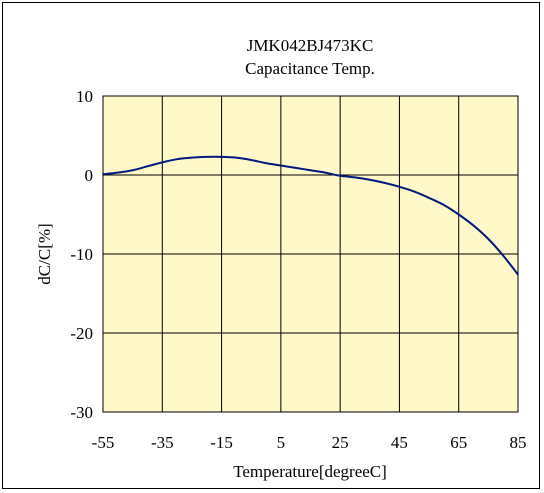 This screenshot has width=544, height=493. I want to click on y-tick-label: 0, so click(89, 175).